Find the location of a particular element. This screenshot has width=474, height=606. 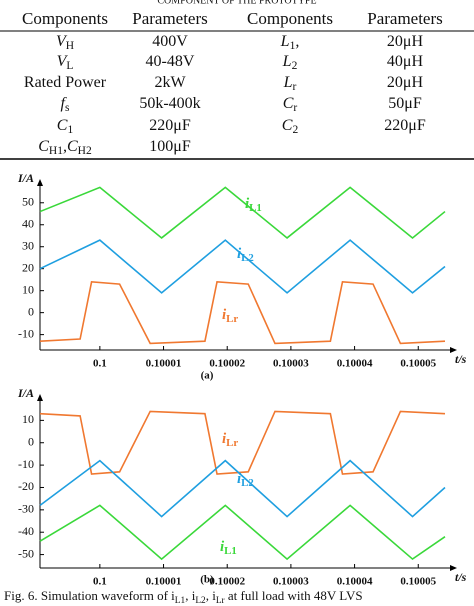

table-cell: L1, is located at coordinates (290, 42).